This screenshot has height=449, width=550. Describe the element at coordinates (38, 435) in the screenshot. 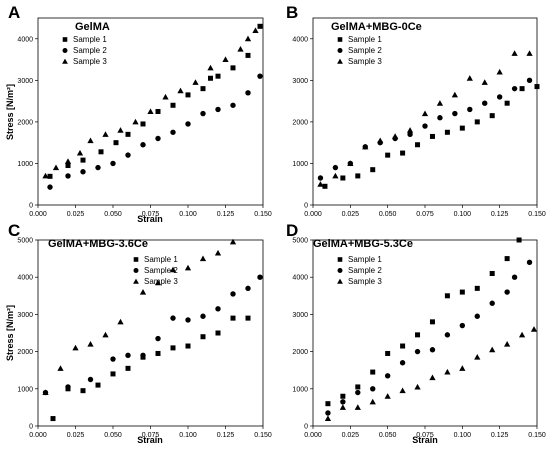

I see `x-tick-label: 0.000` at that location.